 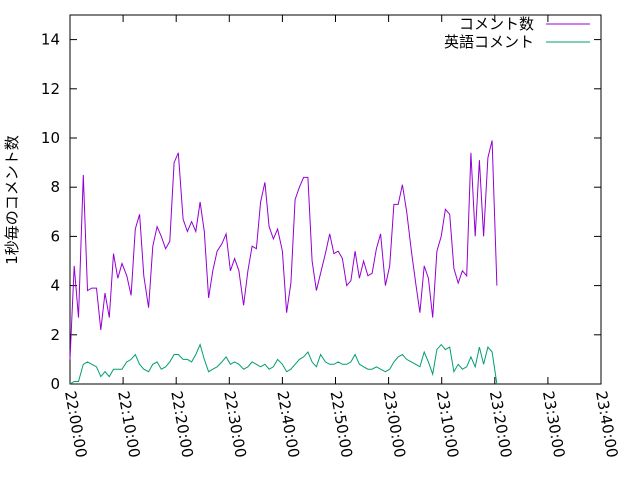 What do you see at coordinates (50, 89) in the screenshot?
I see `y-tick-label: 12` at bounding box center [50, 89].